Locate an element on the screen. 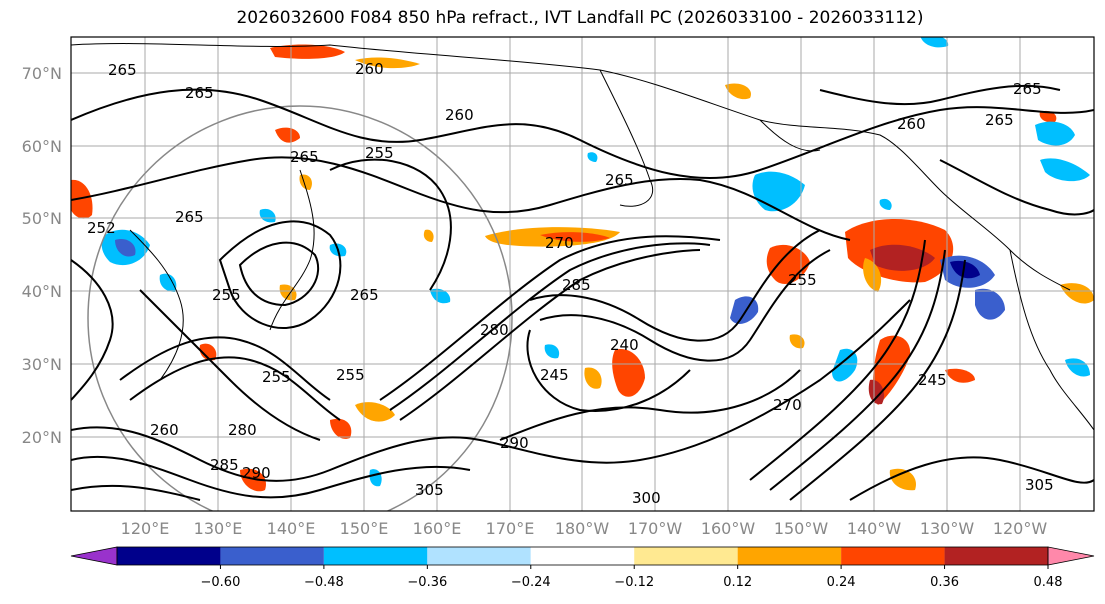 The height and width of the screenshot is (604, 1105). lon-label: 140°E is located at coordinates (291, 528).